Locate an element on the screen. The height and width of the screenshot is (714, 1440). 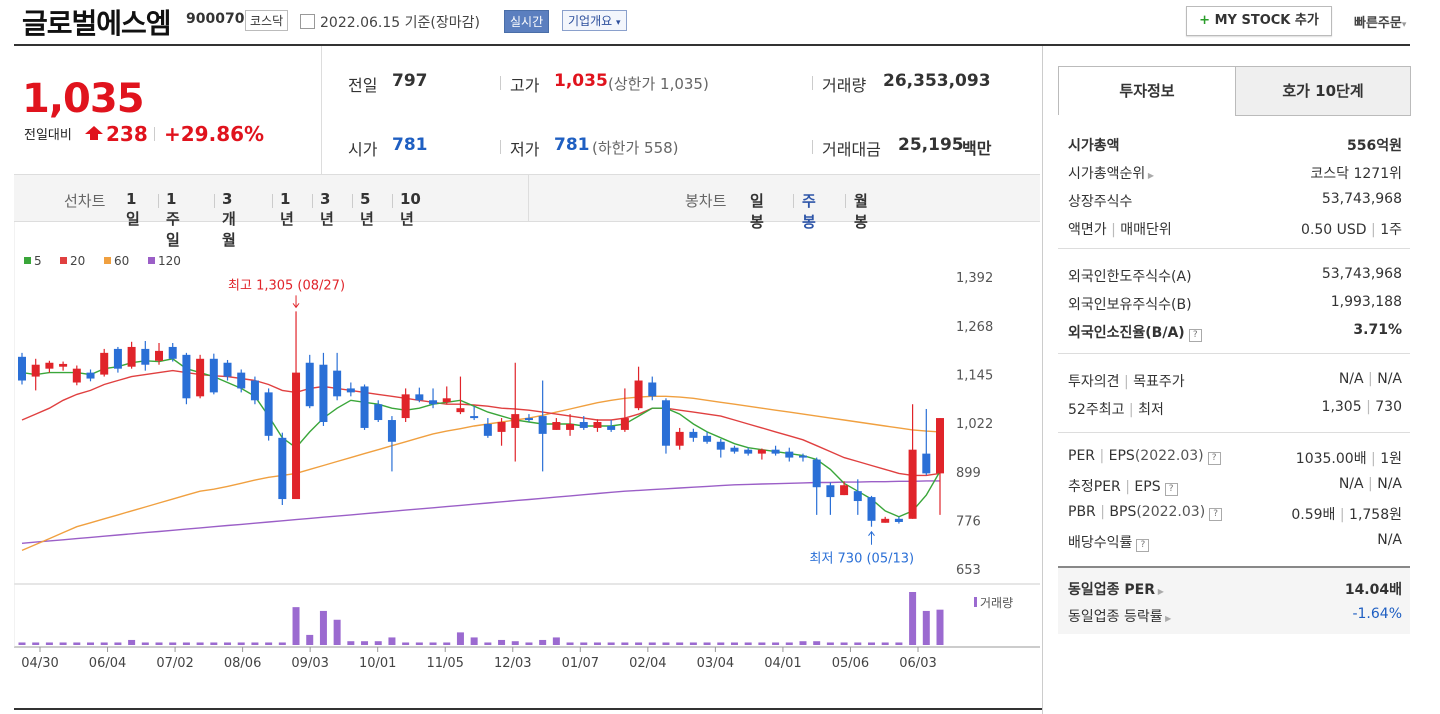
volume-legend-swatch is located at coordinates (975, 602).